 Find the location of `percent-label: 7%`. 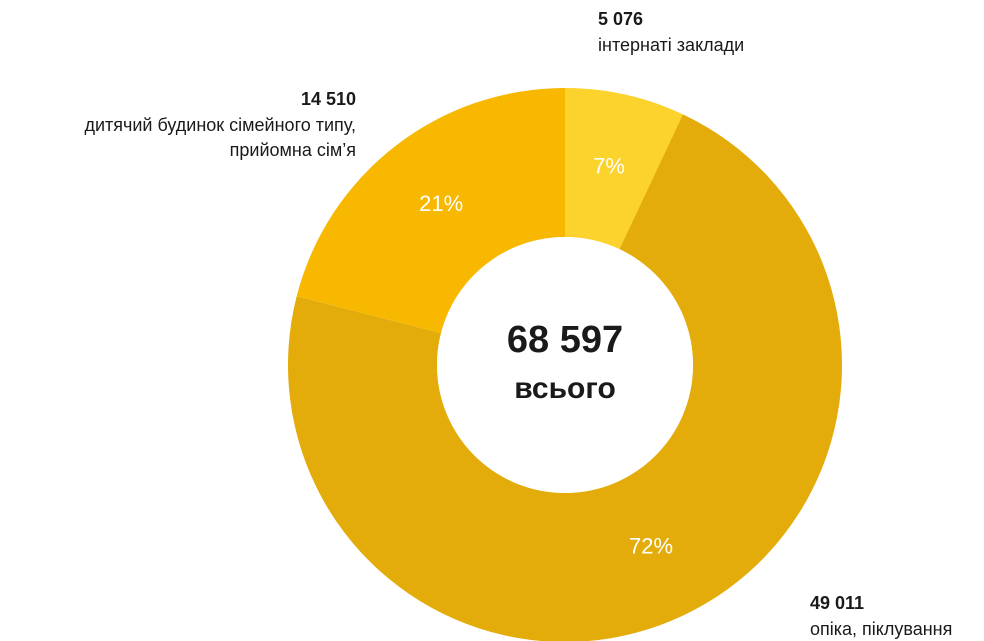

percent-label: 7% is located at coordinates (609, 166).